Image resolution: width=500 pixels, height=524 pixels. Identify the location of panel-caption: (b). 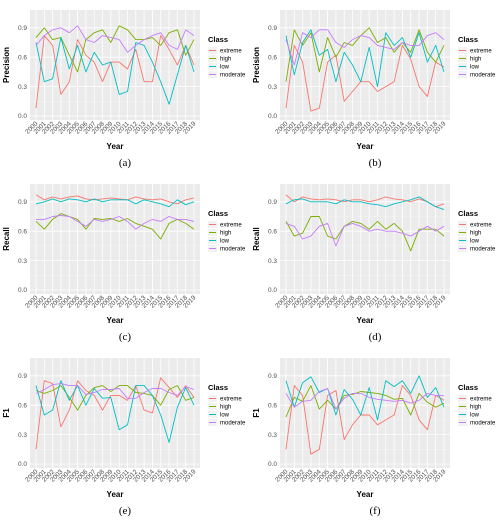
(375, 163).